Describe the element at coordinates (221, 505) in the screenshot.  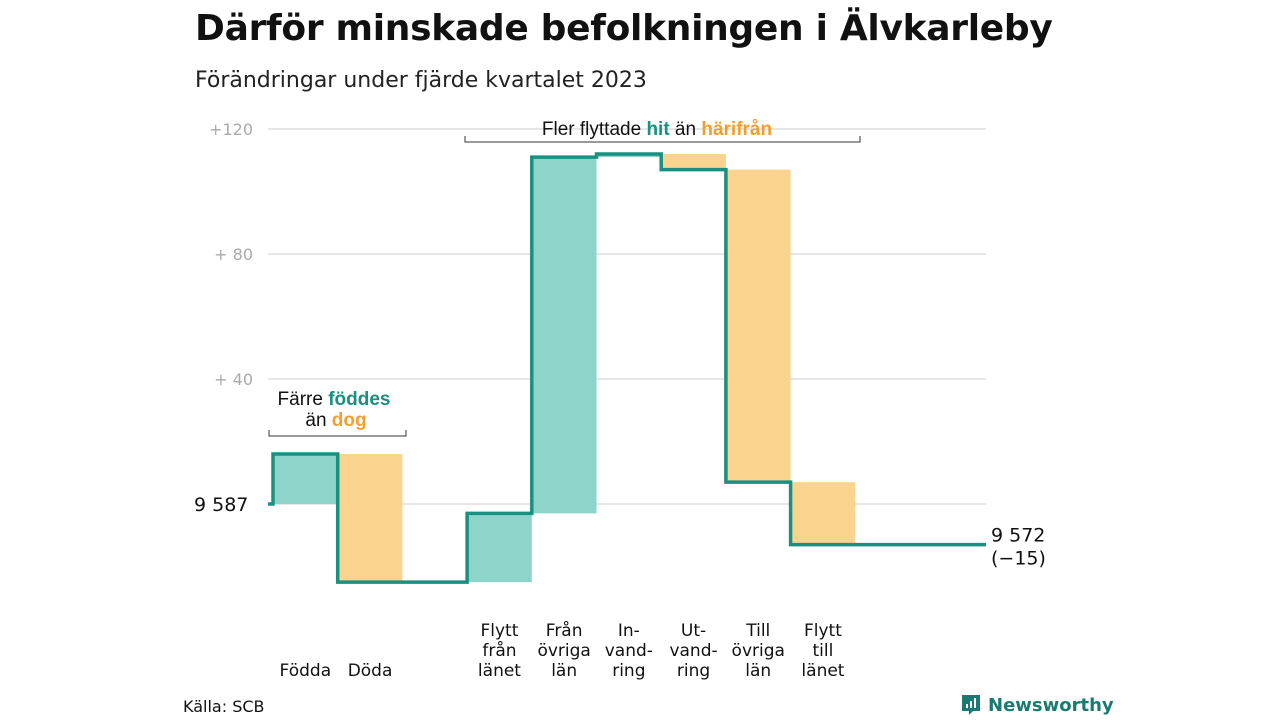
I see `start-value-label: 9 587` at that location.